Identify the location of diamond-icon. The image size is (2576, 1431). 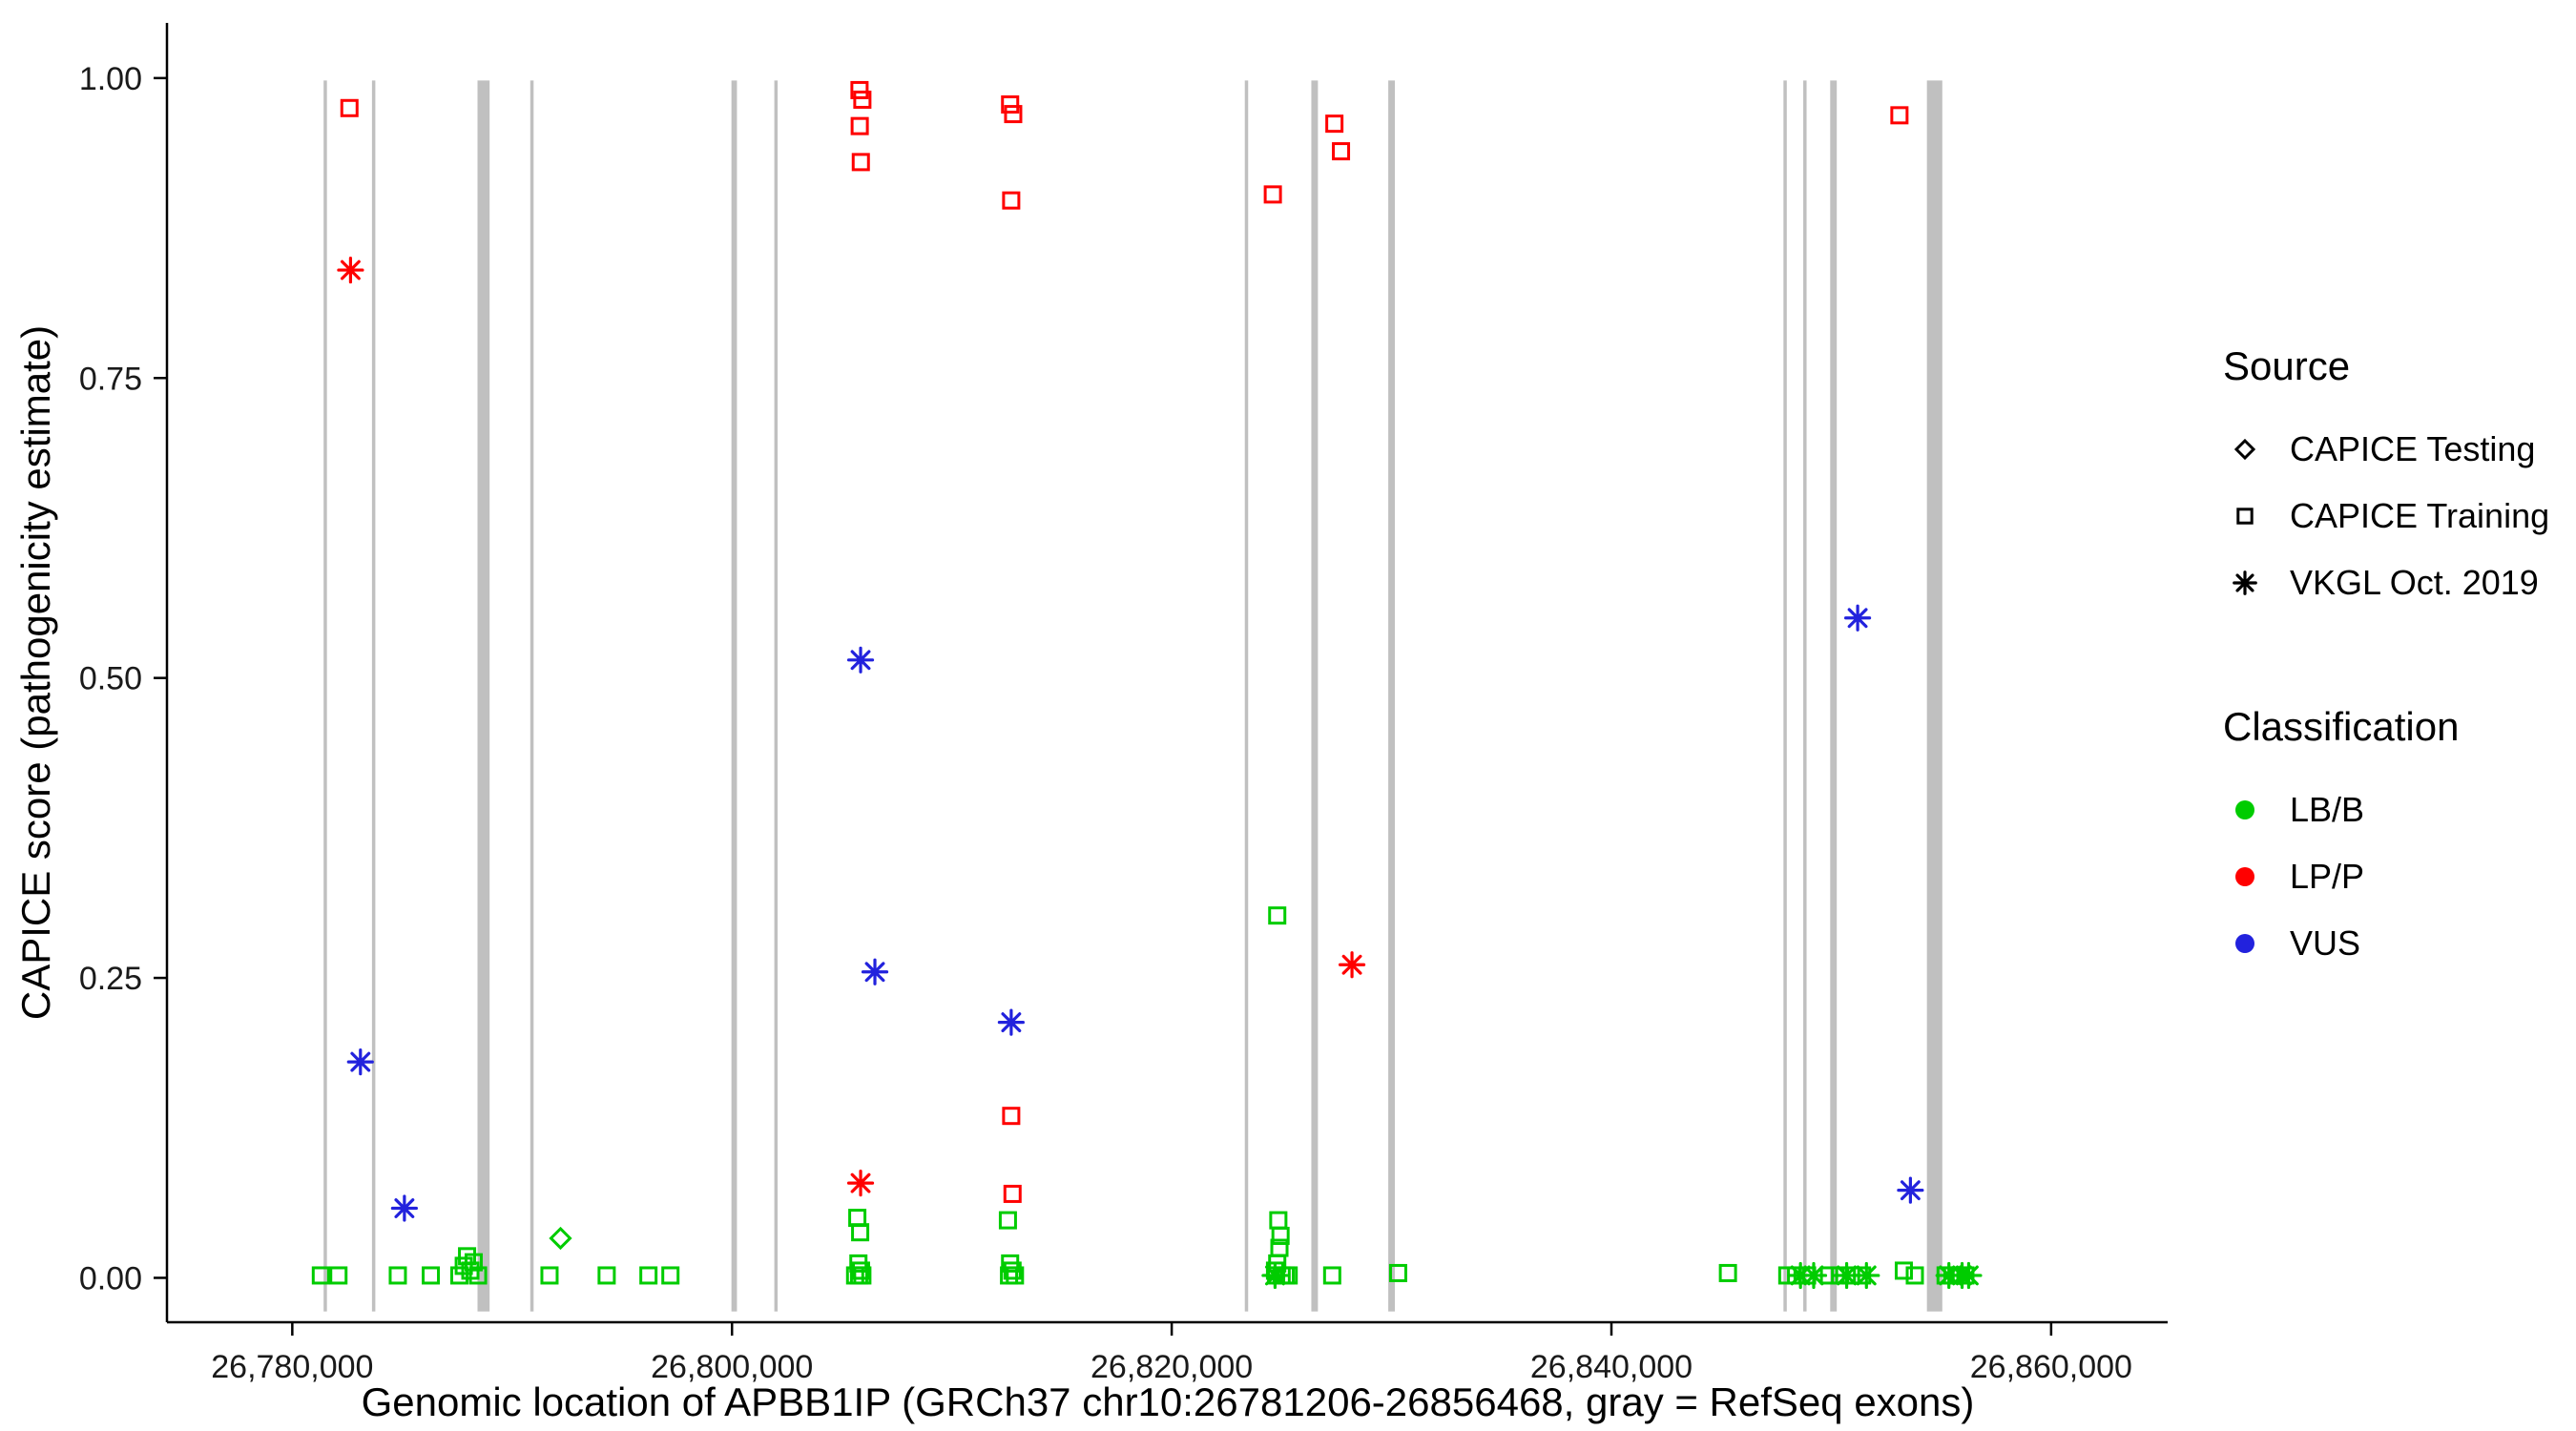
(2244, 449).